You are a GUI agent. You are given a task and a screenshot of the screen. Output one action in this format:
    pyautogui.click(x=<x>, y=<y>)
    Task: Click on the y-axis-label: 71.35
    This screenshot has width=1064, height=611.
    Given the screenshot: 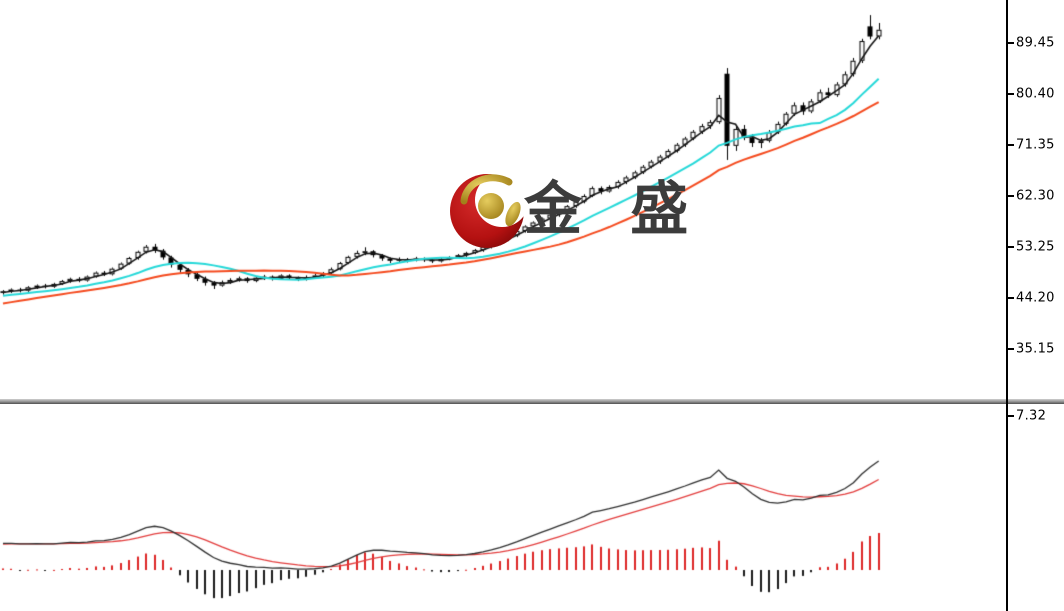 What is the action you would take?
    pyautogui.click(x=1035, y=145)
    